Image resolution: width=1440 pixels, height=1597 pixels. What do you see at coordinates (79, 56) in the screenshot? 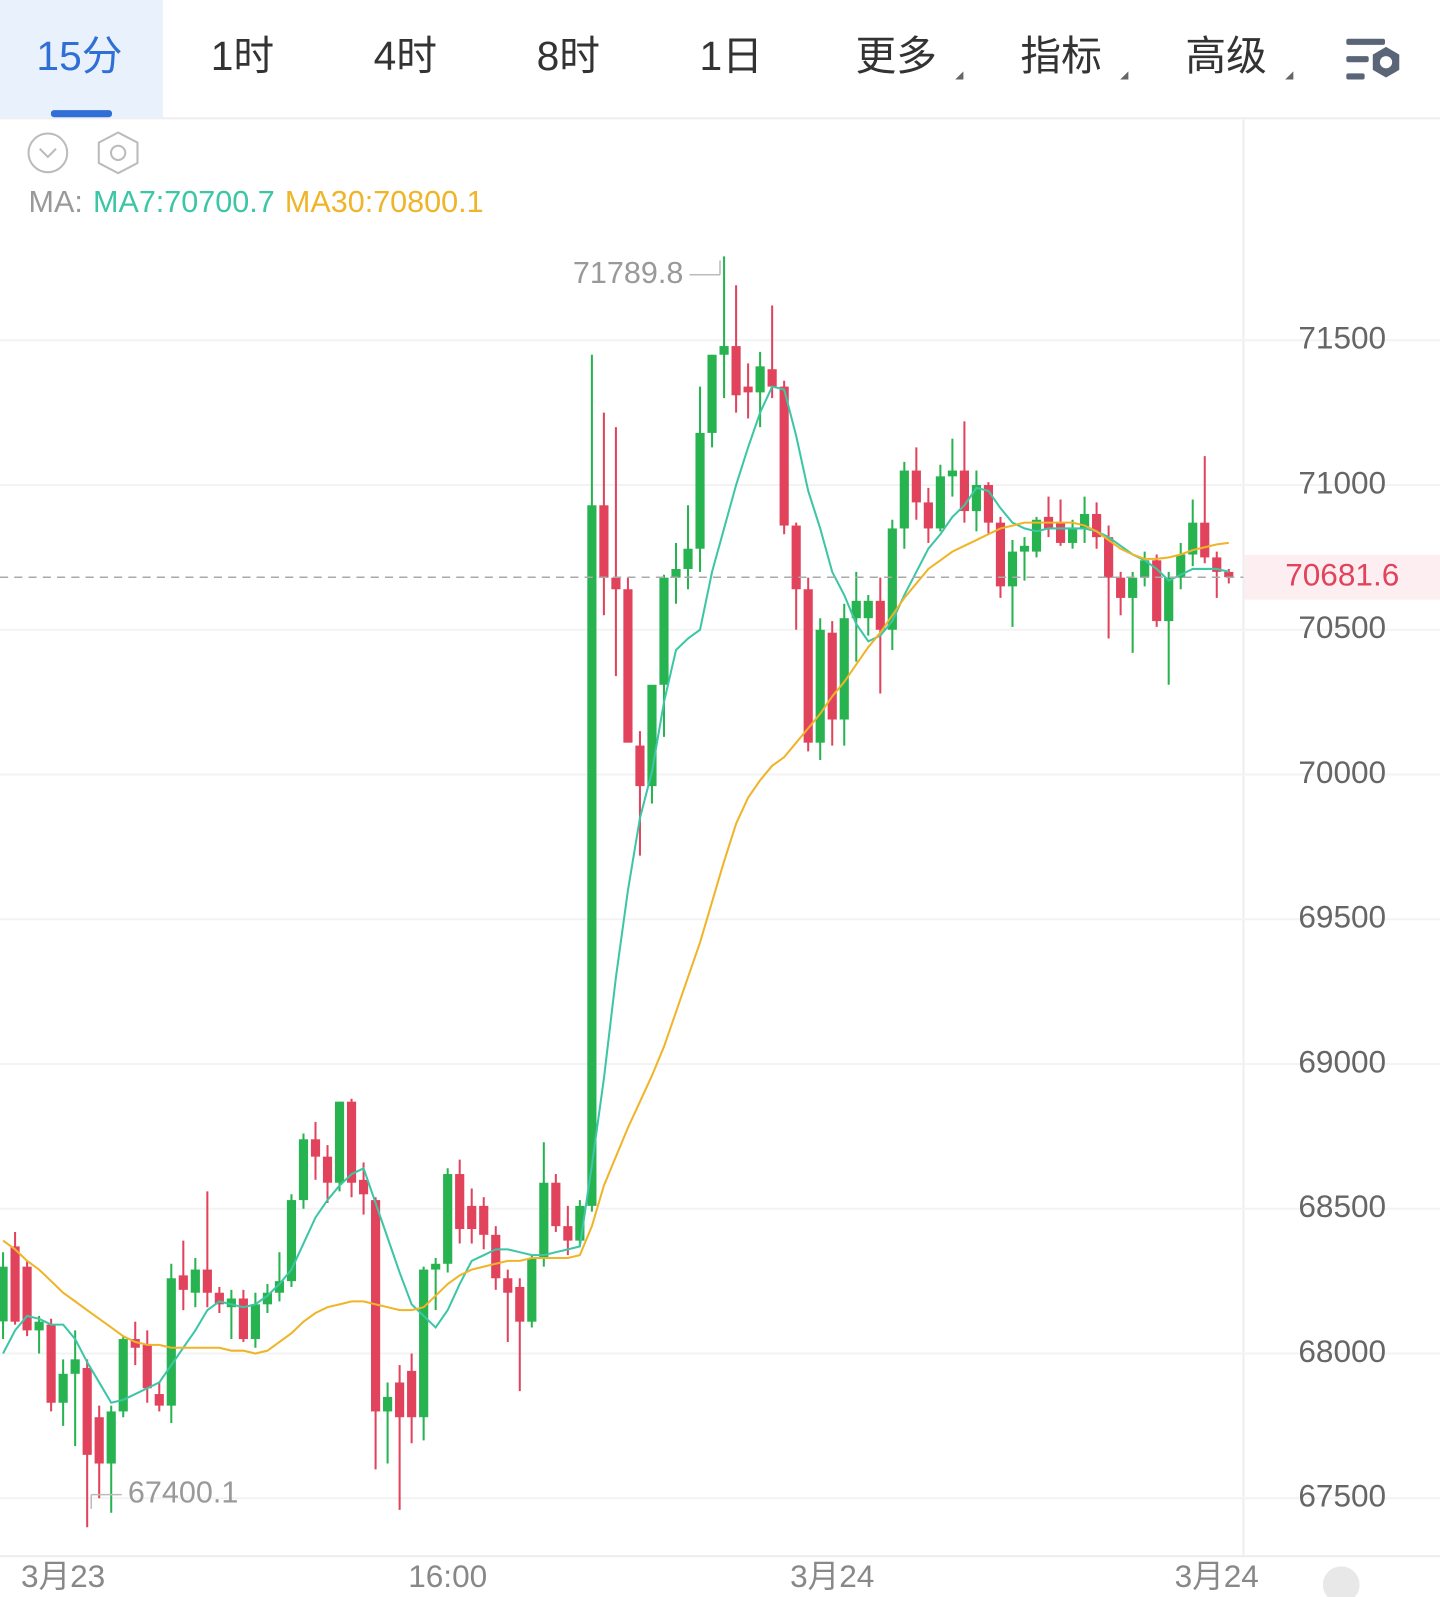
I see `tab: 15分` at bounding box center [79, 56].